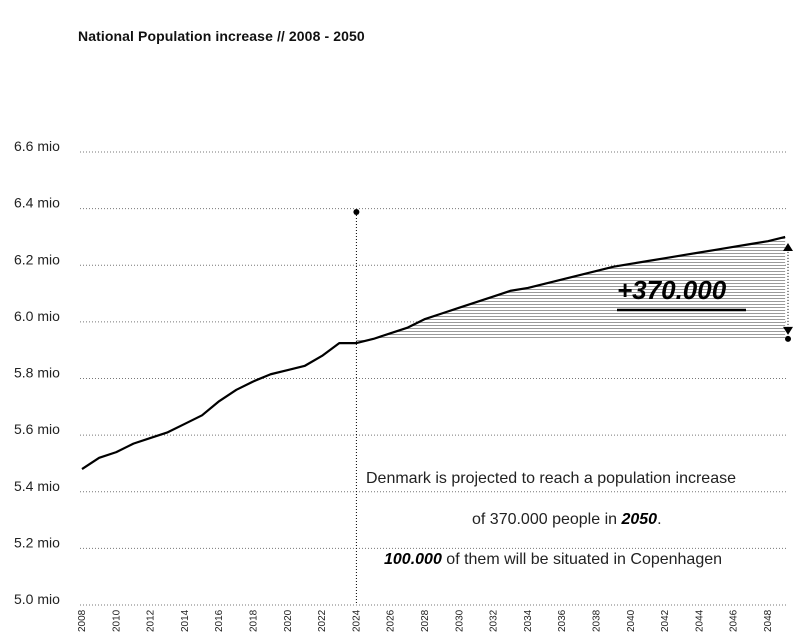 The width and height of the screenshot is (804, 637). I want to click on x-tick-label: 2028, so click(425, 620).